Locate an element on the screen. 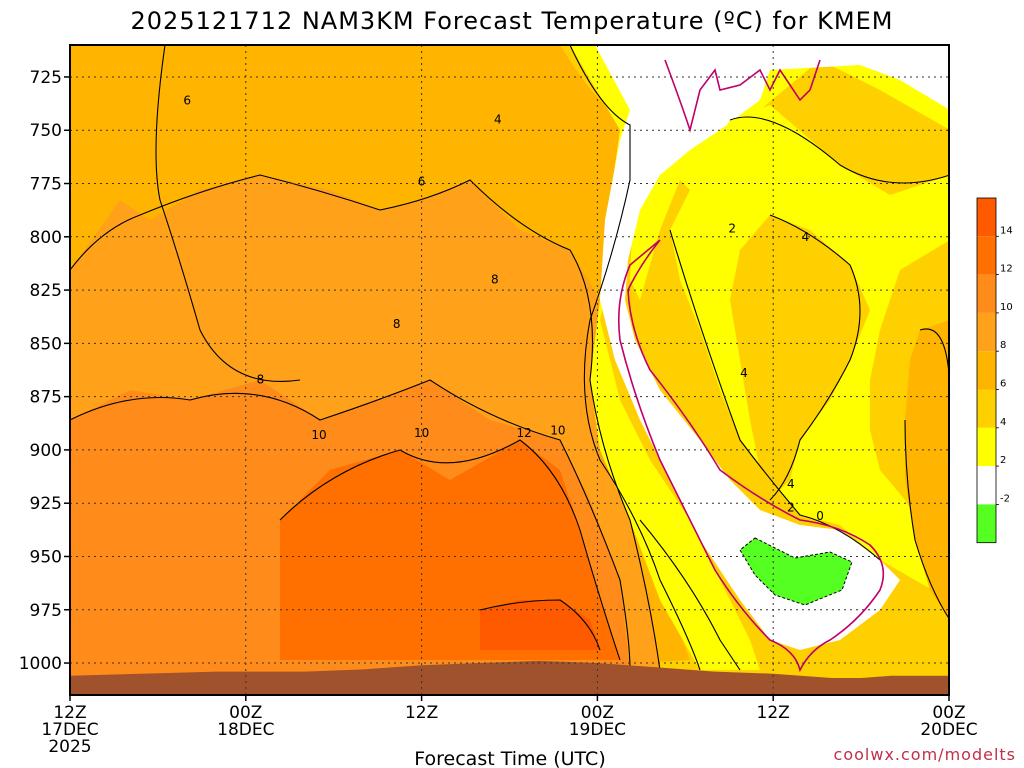  colorbar-label: 10 is located at coordinates (1006, 307).